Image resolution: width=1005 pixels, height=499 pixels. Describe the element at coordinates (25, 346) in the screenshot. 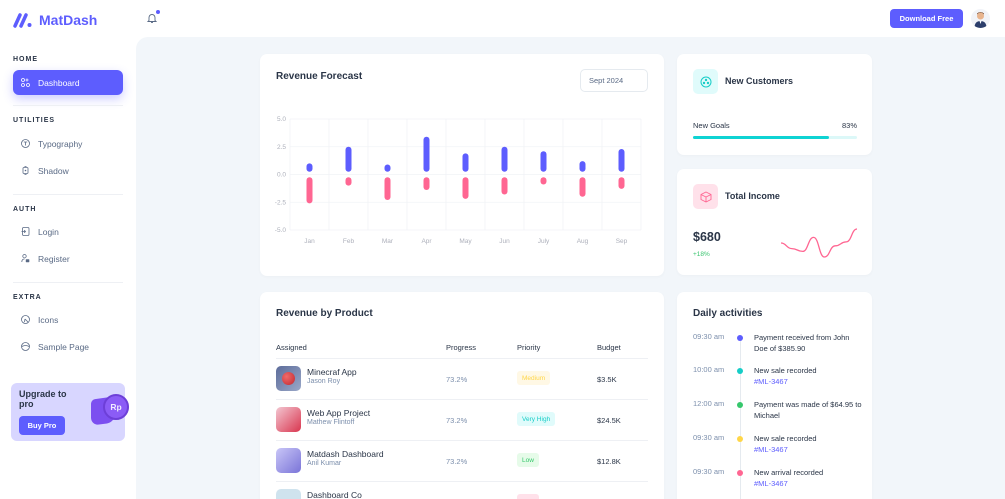

I see `sample-page-icon` at that location.